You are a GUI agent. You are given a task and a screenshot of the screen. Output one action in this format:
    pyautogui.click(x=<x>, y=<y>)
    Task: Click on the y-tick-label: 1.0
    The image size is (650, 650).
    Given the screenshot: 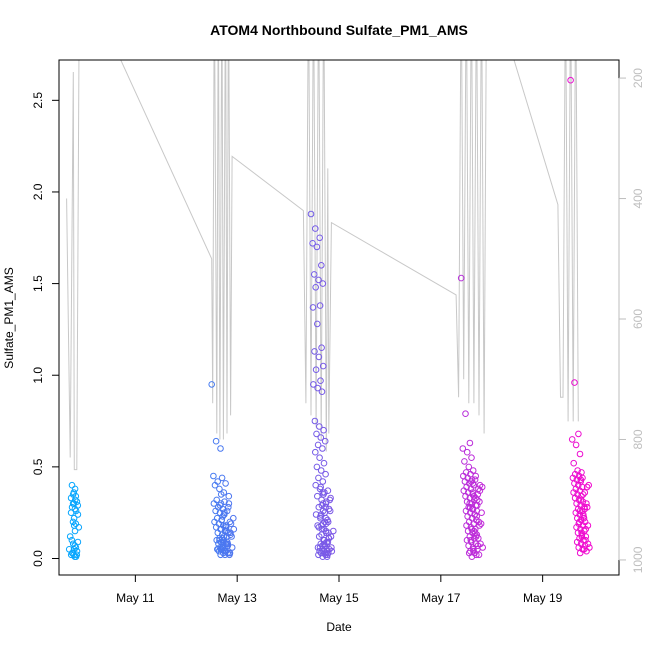 What is the action you would take?
    pyautogui.click(x=38, y=375)
    